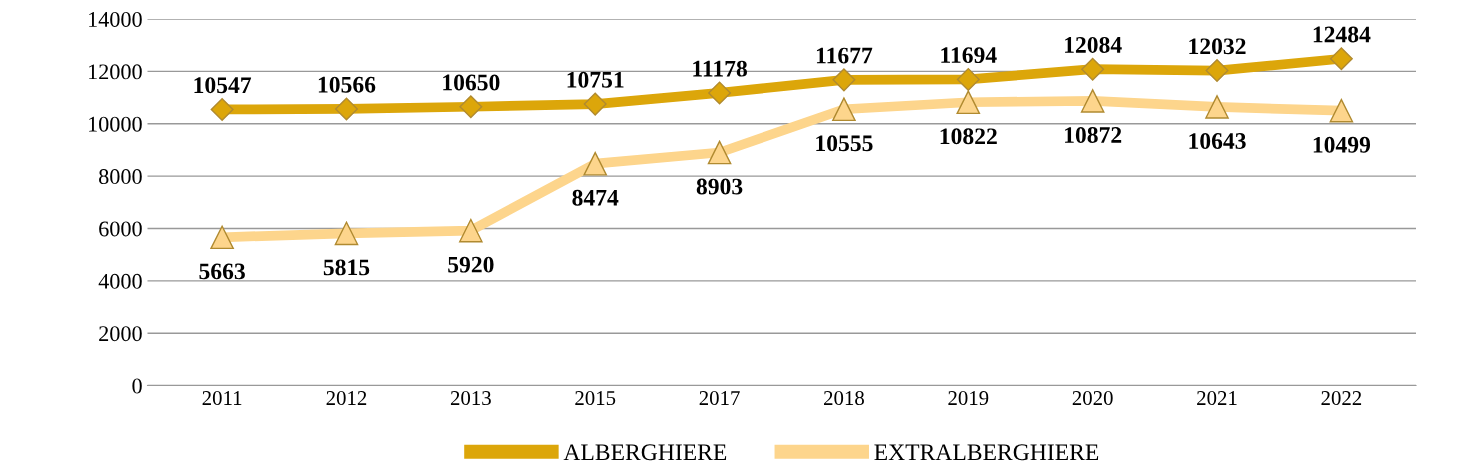 This screenshot has height=476, width=1475. Describe the element at coordinates (1217, 141) in the screenshot. I see `data-label: 10643` at that location.